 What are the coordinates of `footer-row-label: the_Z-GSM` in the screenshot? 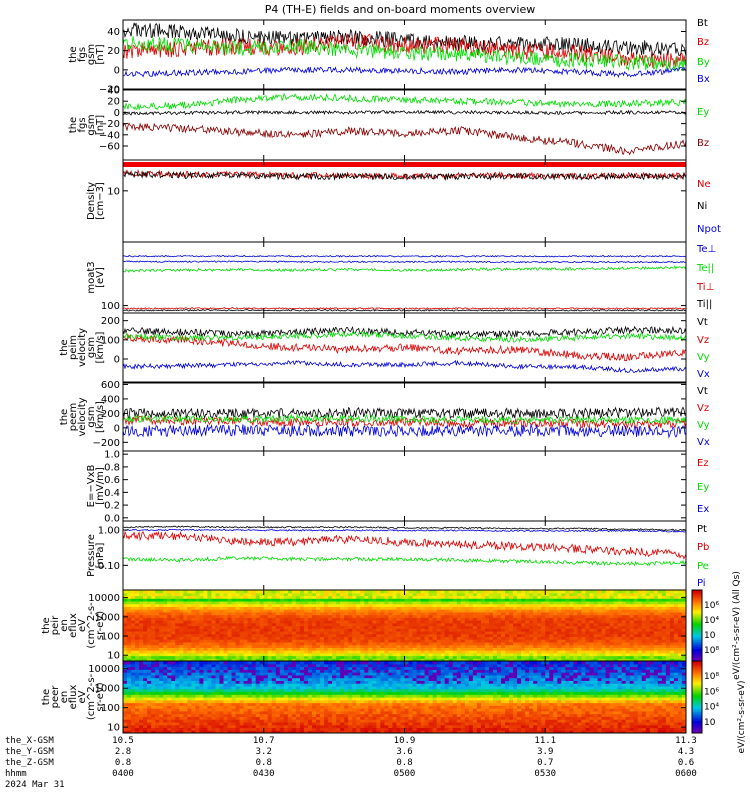 It's located at (29, 763).